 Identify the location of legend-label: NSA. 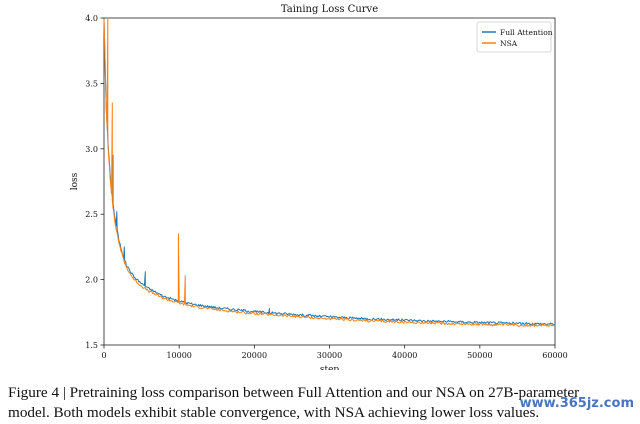
(509, 43).